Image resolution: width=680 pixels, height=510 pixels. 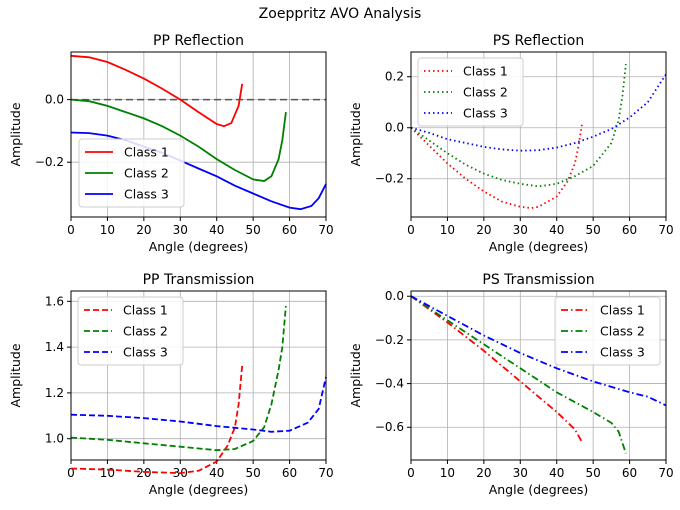 What do you see at coordinates (389, 384) in the screenshot?
I see `y-tick-label: −0.4` at bounding box center [389, 384].